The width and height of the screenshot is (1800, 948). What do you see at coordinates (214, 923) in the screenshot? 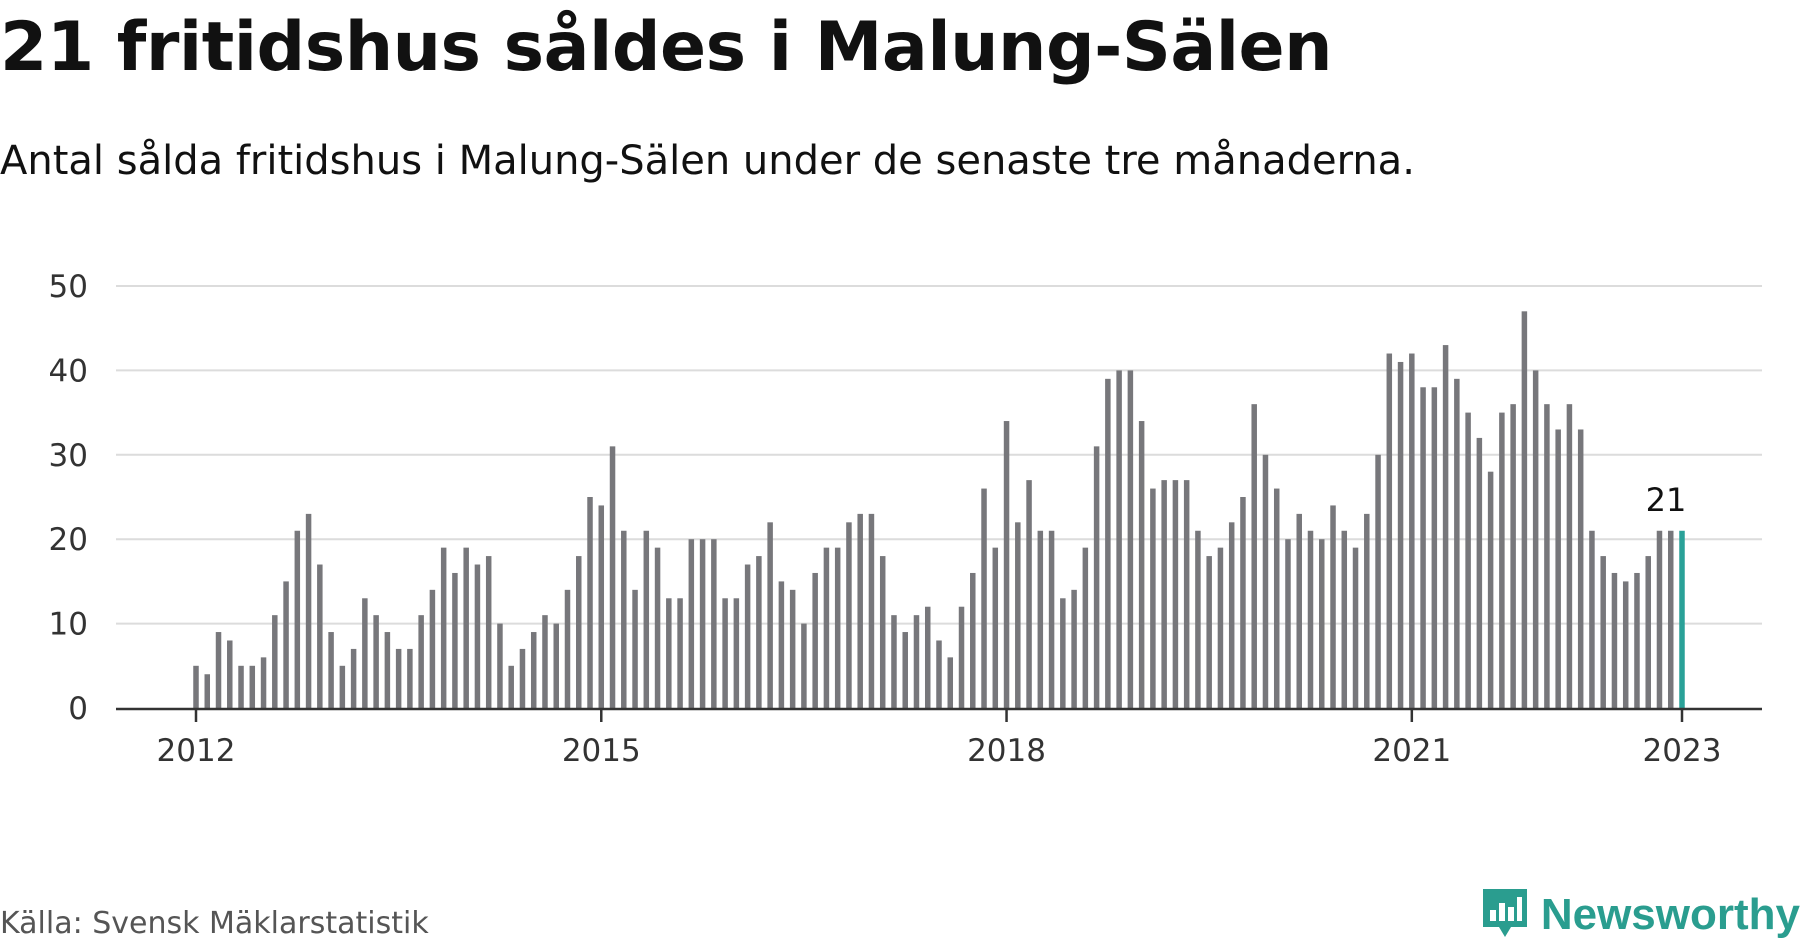
I see `source-note: Källa: Svensk Mäklarstatistik` at bounding box center [214, 923].